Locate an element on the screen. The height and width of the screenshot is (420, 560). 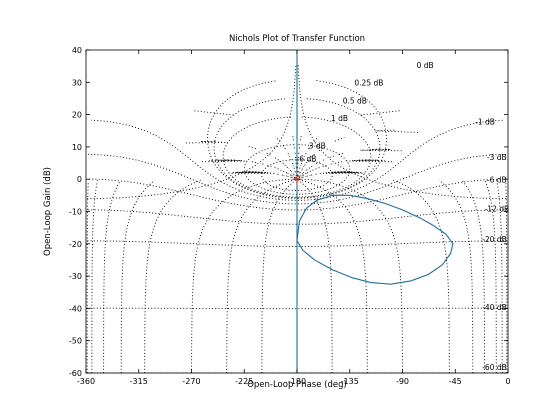
chart-title: Nichols Plot of Transfer Function is located at coordinates (297, 39).